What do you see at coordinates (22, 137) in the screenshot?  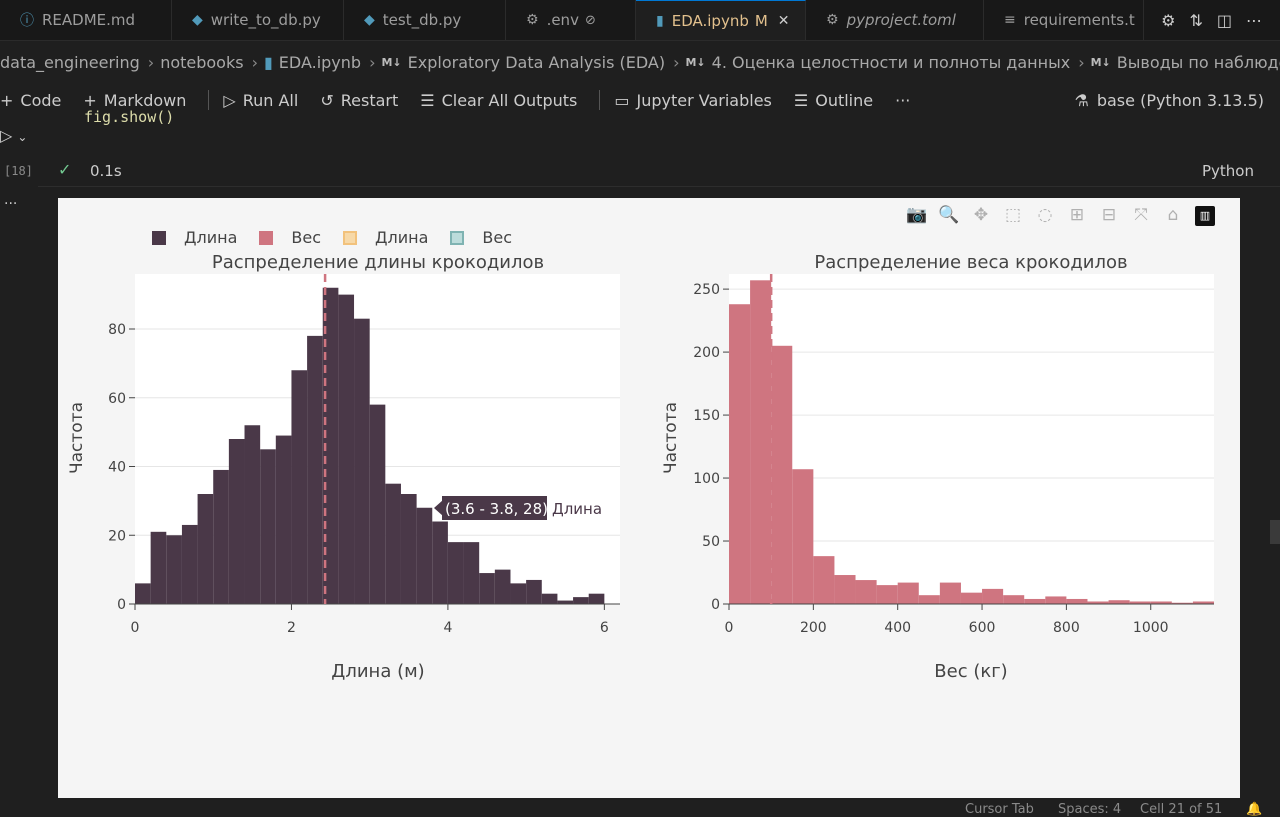 I see `chevron-down-icon: ⌄` at bounding box center [22, 137].